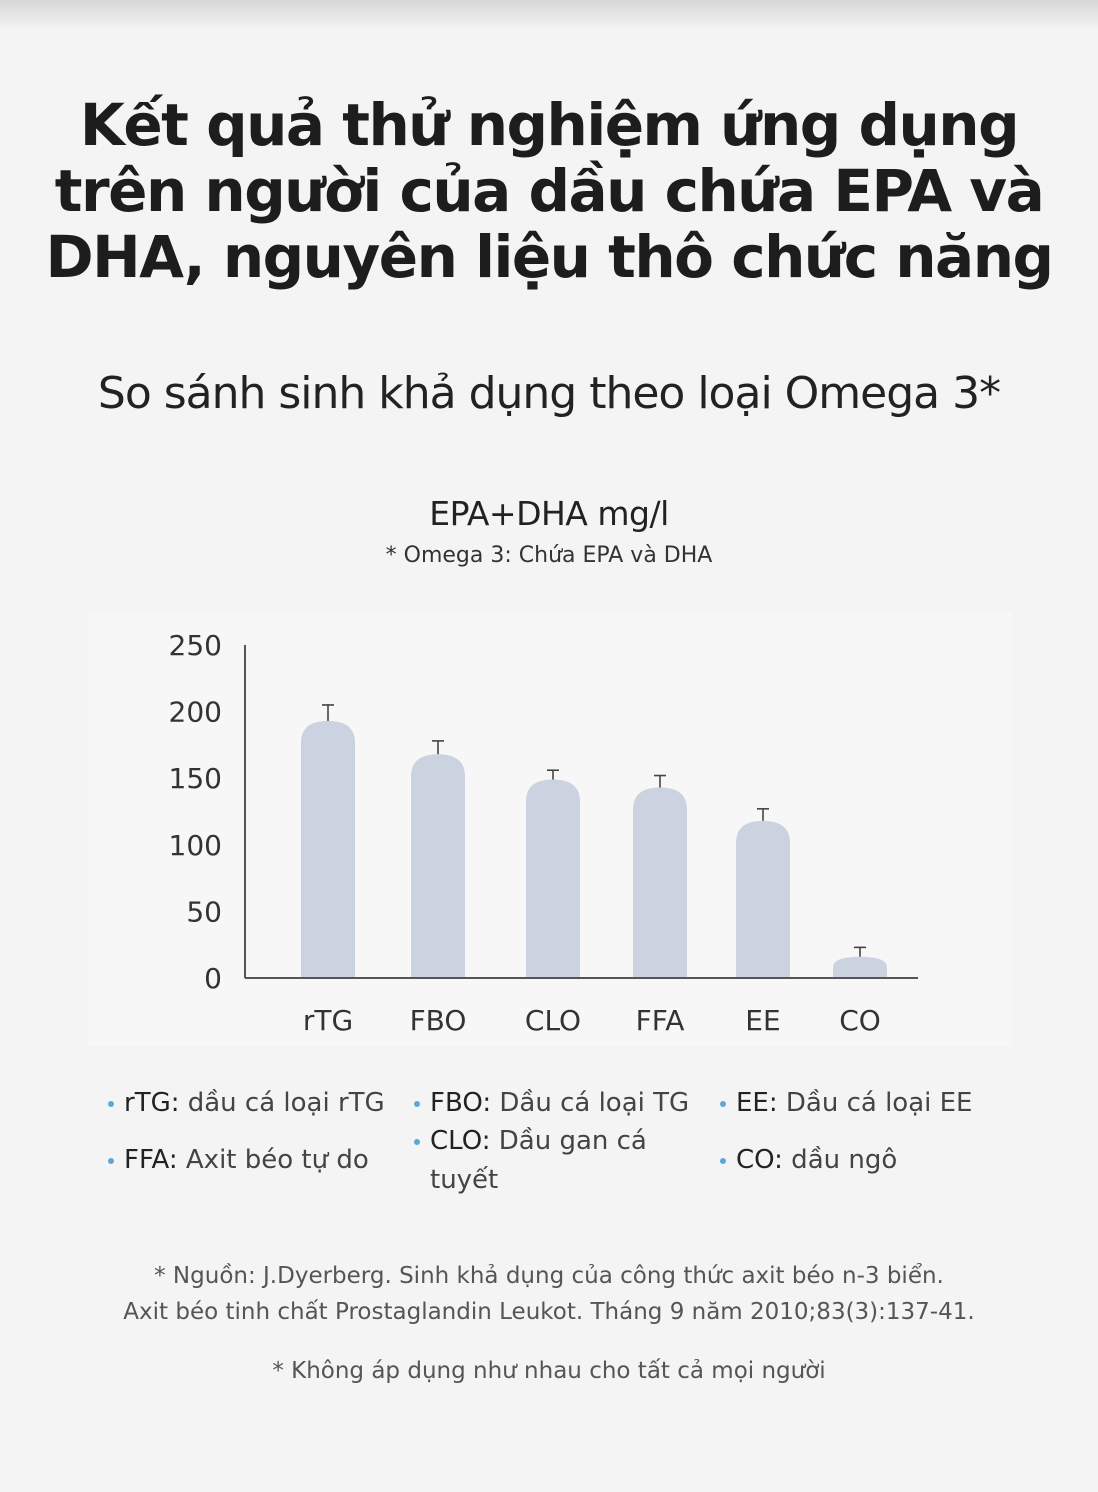 The image size is (1098, 1492). I want to click on x-tick-label: FBO, so click(438, 1020).